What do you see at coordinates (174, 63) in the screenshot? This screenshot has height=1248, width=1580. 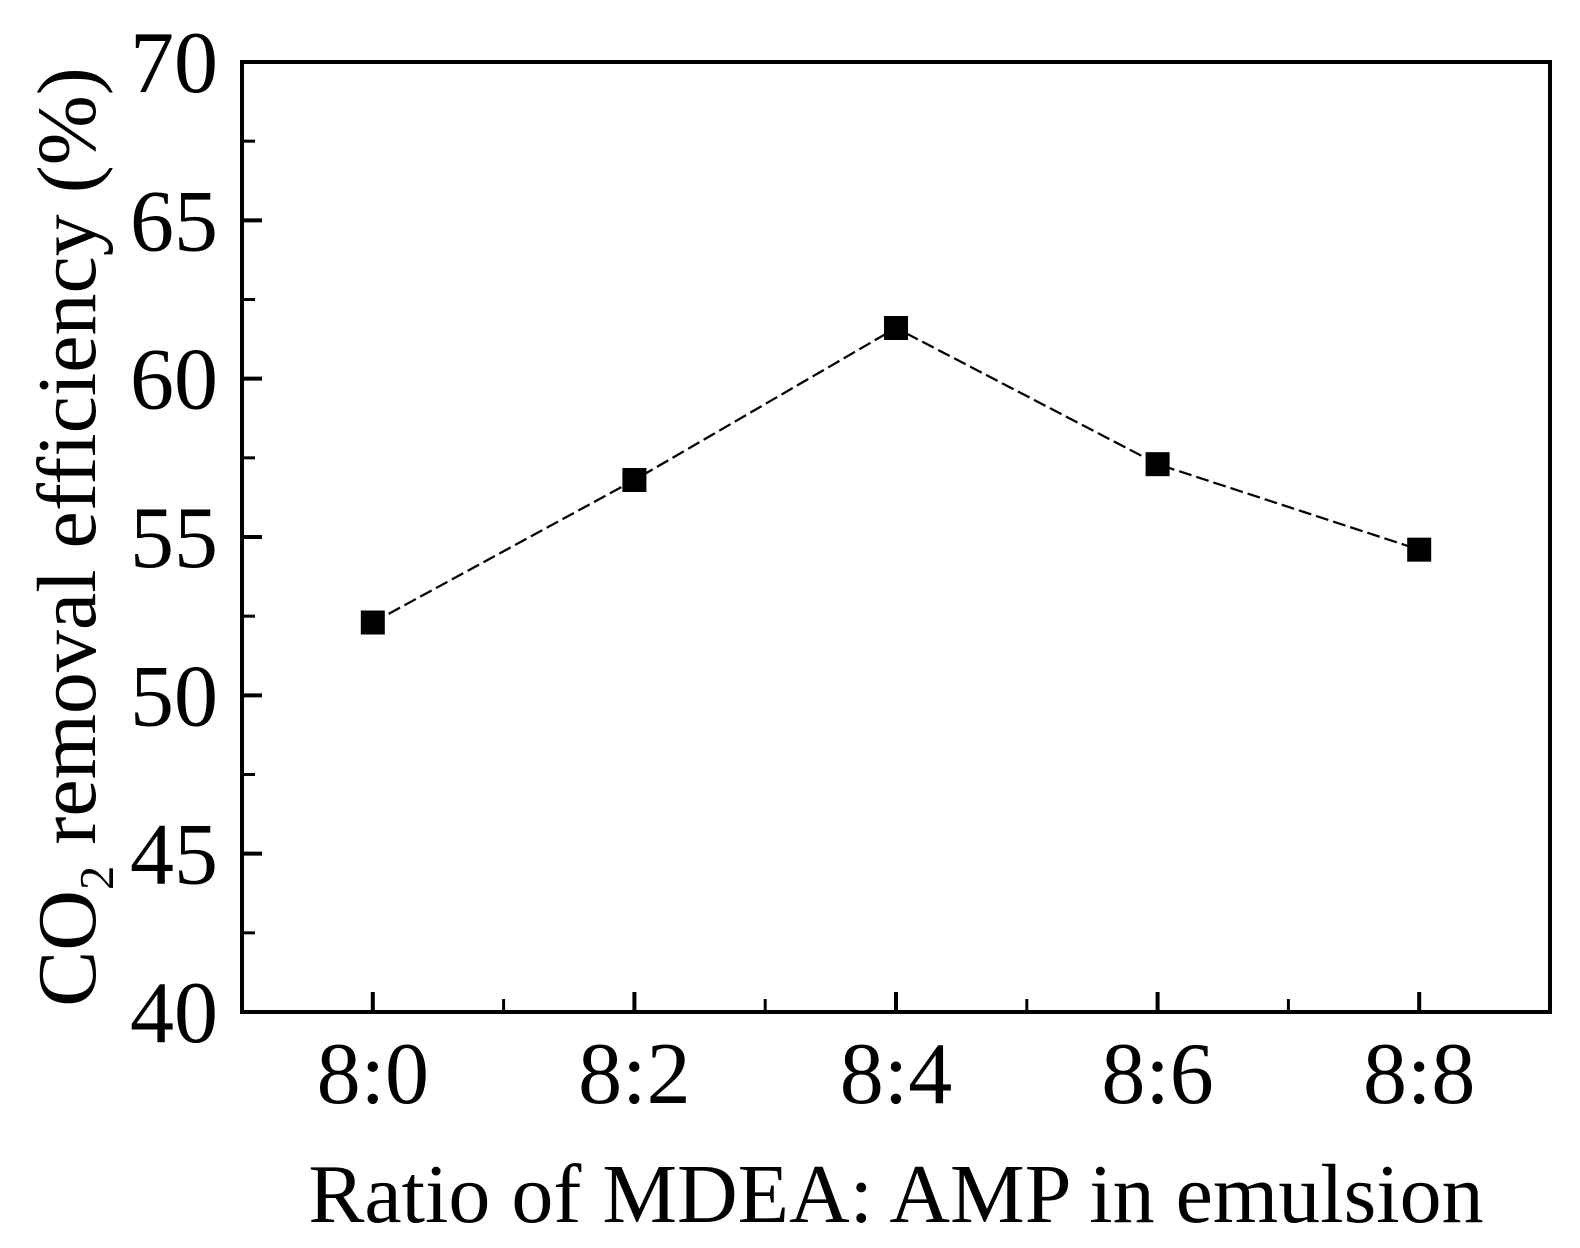 I see `y-tick-label: 70` at bounding box center [174, 63].